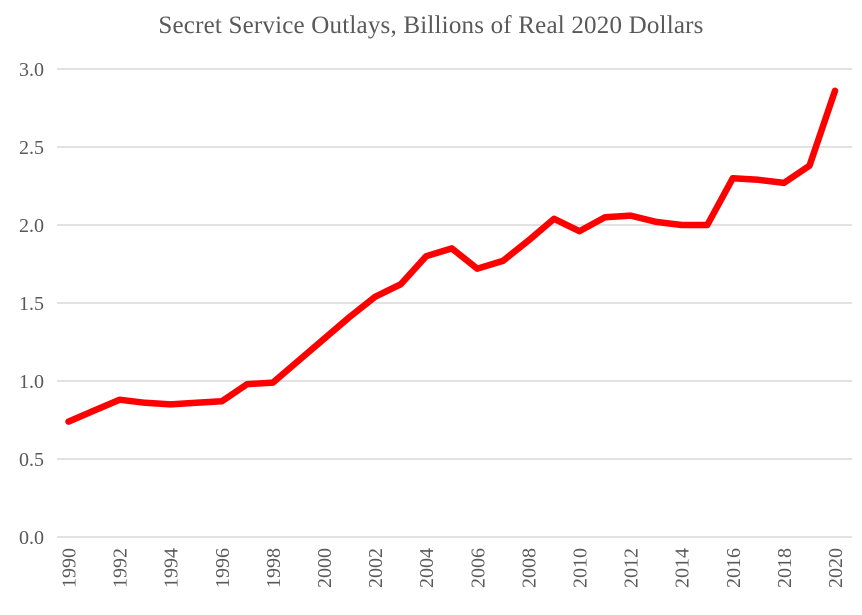 The image size is (862, 615). Describe the element at coordinates (274, 568) in the screenshot. I see `x-tick-label: 1998` at that location.